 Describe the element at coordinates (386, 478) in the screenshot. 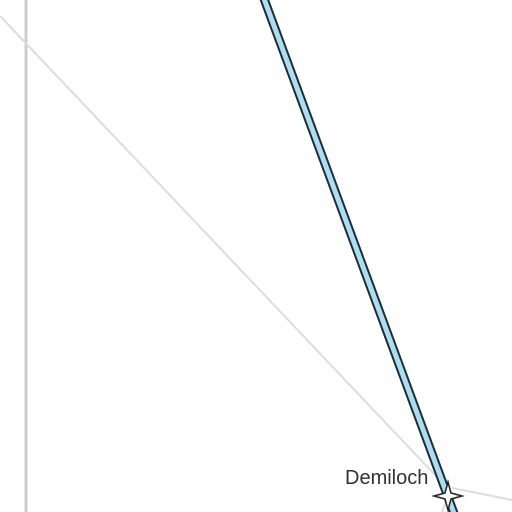

I see `place-label: Demiloch` at that location.